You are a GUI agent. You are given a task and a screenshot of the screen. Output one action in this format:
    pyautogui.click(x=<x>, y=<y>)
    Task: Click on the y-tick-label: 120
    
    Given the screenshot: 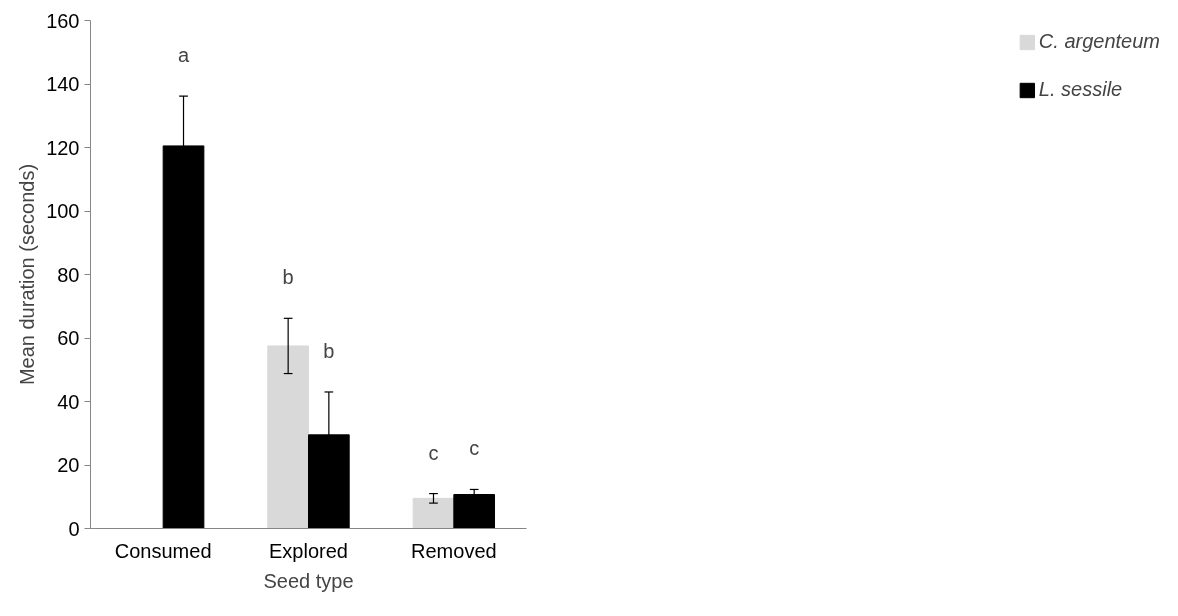 What is the action you would take?
    pyautogui.click(x=63, y=147)
    